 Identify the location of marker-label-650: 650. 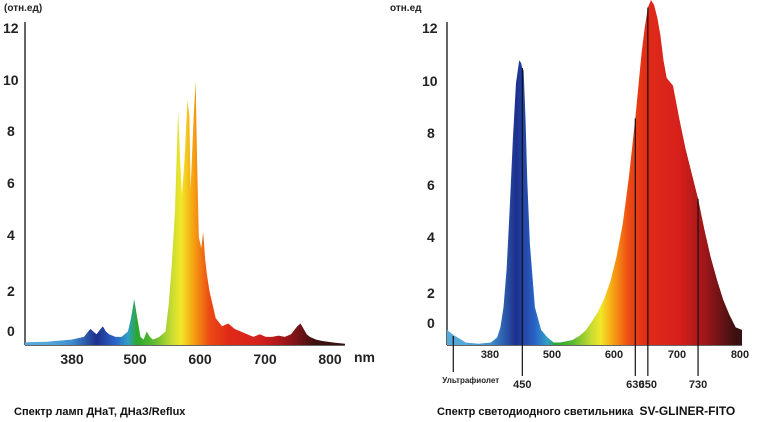
(648, 385).